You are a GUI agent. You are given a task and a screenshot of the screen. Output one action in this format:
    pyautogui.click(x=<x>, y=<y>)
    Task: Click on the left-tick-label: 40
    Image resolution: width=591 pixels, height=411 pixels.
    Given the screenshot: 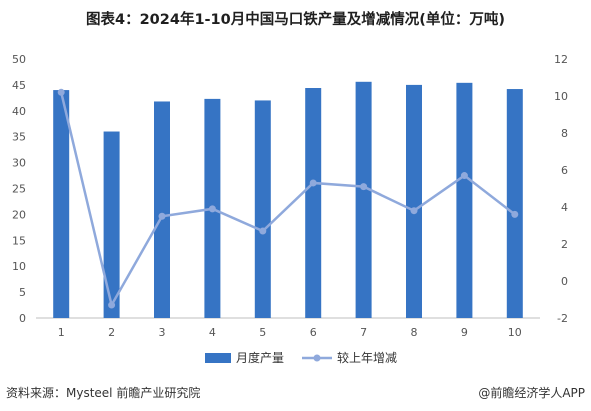 What is the action you would take?
    pyautogui.click(x=19, y=111)
    